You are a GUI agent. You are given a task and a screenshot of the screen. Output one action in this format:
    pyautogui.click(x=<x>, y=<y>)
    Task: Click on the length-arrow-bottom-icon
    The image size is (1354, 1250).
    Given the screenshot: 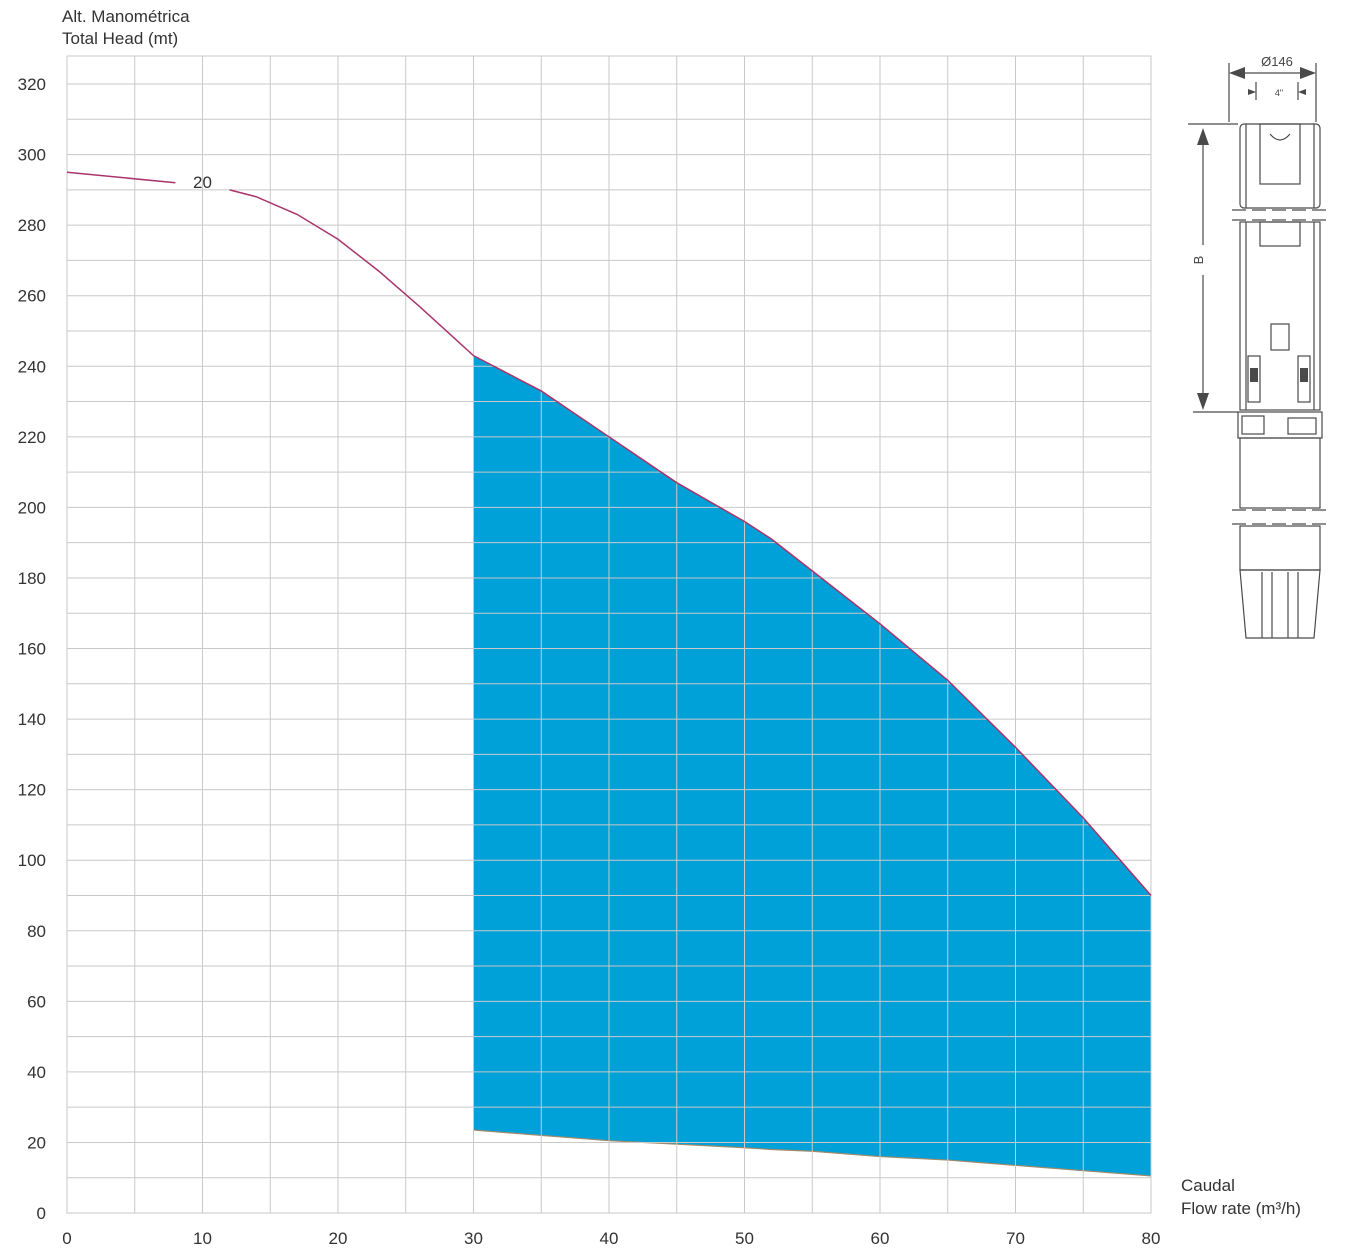 What is the action you would take?
    pyautogui.click(x=1203, y=401)
    